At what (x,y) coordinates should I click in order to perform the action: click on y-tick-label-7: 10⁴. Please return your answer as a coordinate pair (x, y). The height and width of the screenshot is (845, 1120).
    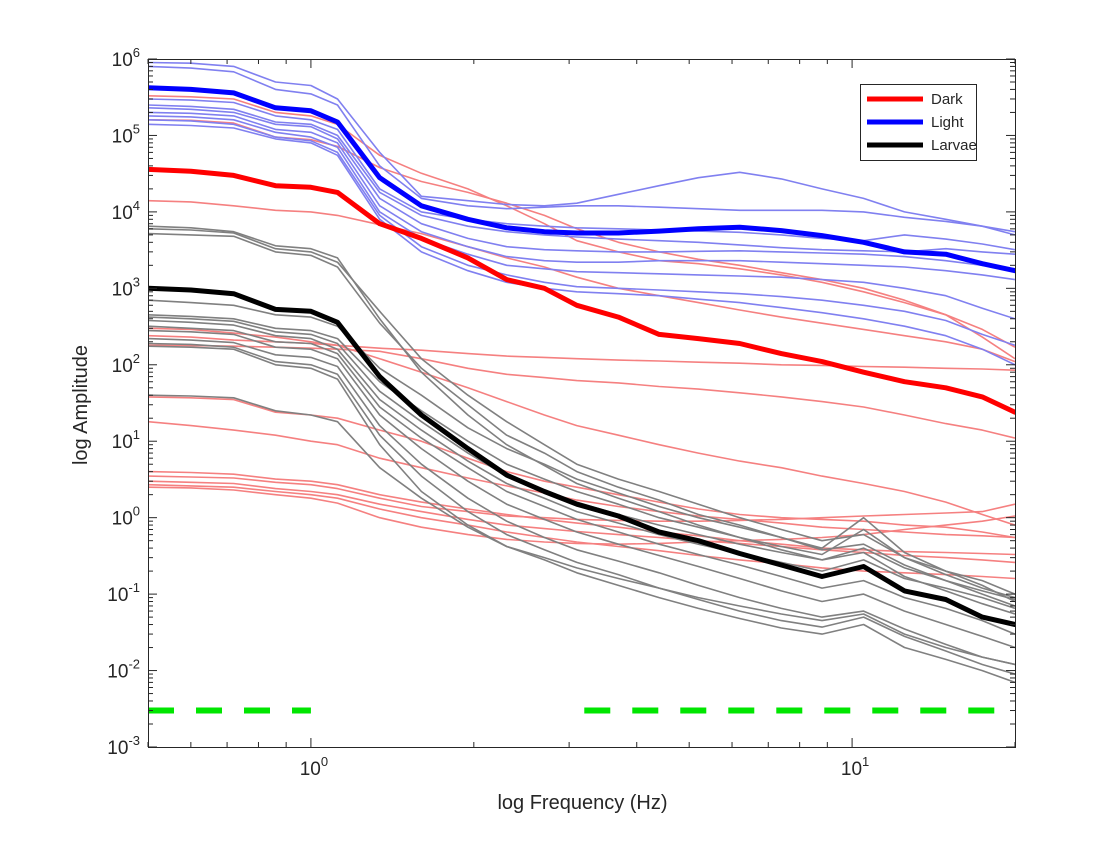
    Looking at the image, I should click on (126, 211).